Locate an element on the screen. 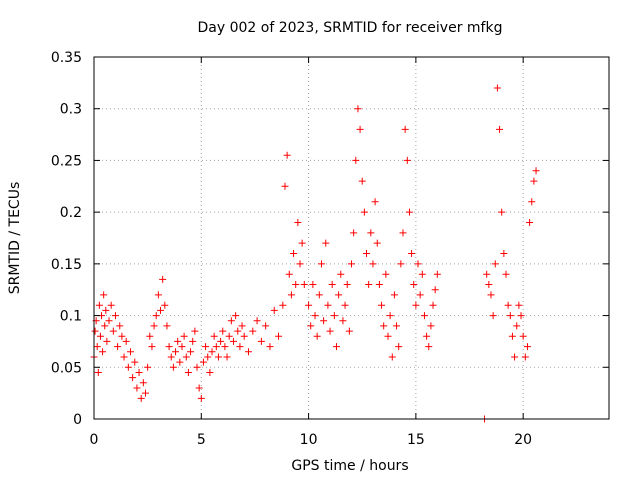 This screenshot has width=640, height=480. y-tick-label: 0.25 is located at coordinates (66, 161).